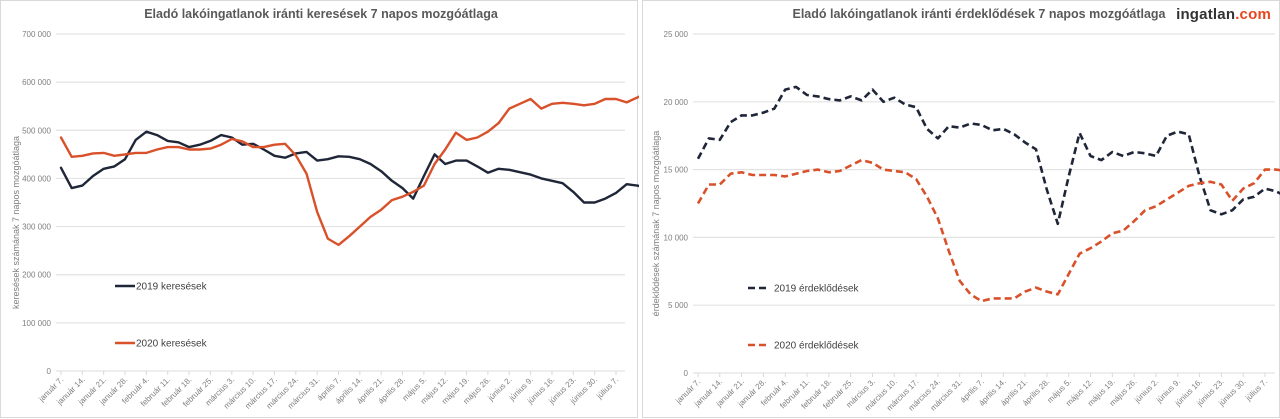 Image resolution: width=1280 pixels, height=419 pixels. Describe the element at coordinates (349, 167) in the screenshot. I see `series-line-2019` at that location.